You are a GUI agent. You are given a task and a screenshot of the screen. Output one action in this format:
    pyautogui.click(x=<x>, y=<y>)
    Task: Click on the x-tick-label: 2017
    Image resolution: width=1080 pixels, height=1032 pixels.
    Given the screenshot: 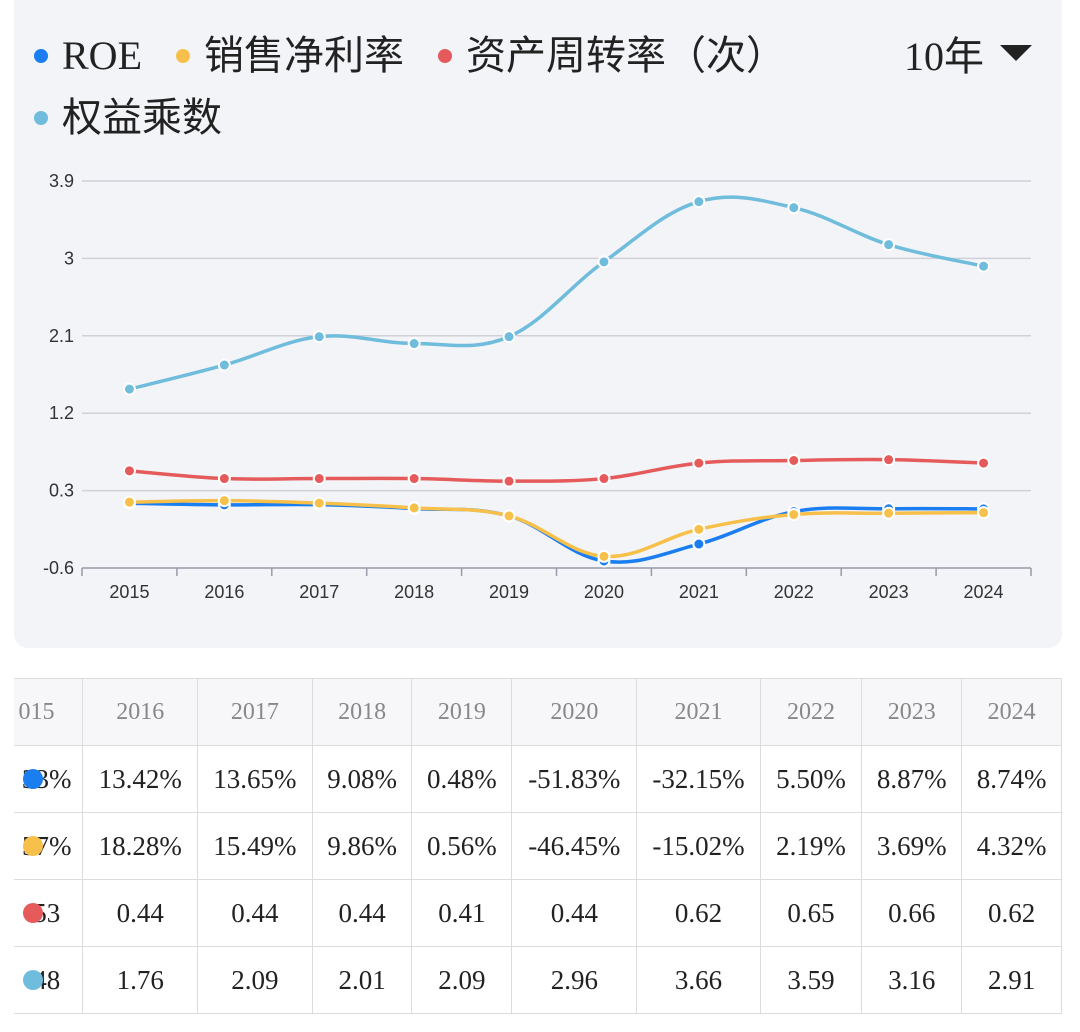 What is the action you would take?
    pyautogui.click(x=319, y=592)
    